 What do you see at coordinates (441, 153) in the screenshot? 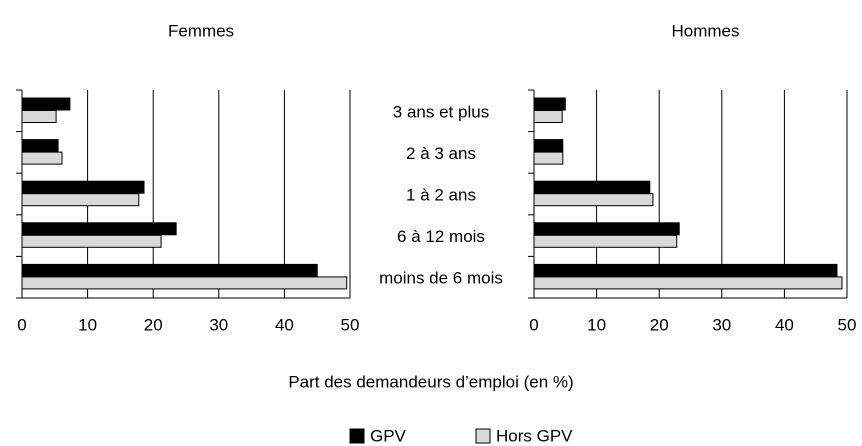
I see `category-label: 2 à 3 ans` at bounding box center [441, 153].